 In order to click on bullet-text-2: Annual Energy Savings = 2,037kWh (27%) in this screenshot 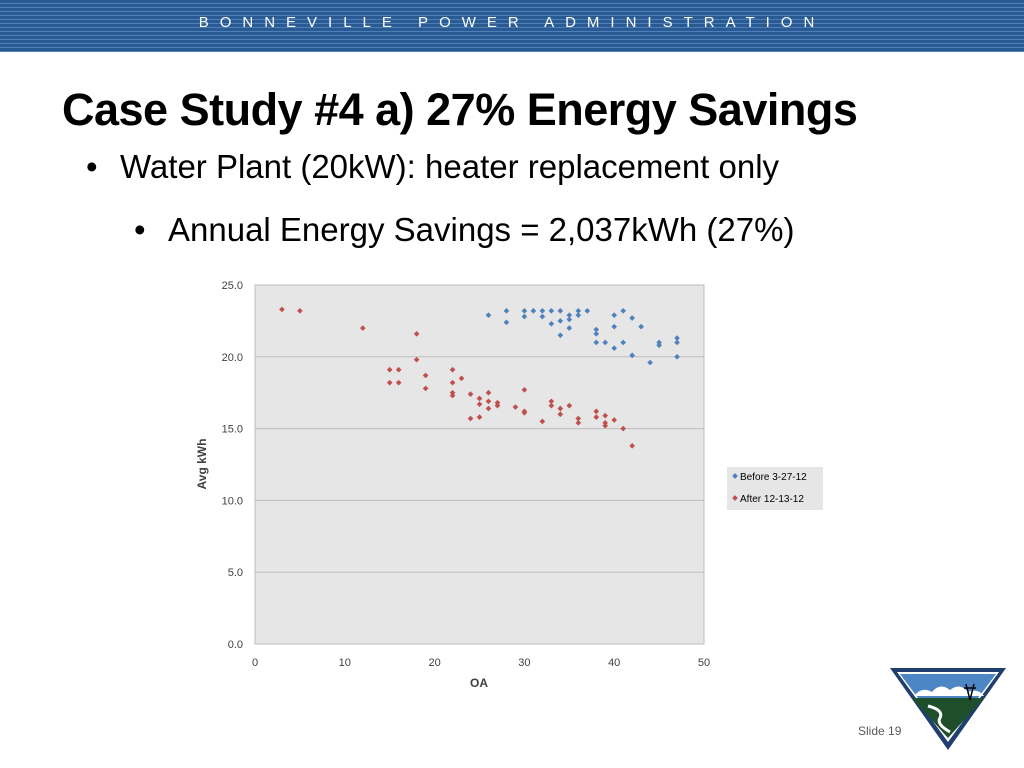, I will do `click(481, 229)`.